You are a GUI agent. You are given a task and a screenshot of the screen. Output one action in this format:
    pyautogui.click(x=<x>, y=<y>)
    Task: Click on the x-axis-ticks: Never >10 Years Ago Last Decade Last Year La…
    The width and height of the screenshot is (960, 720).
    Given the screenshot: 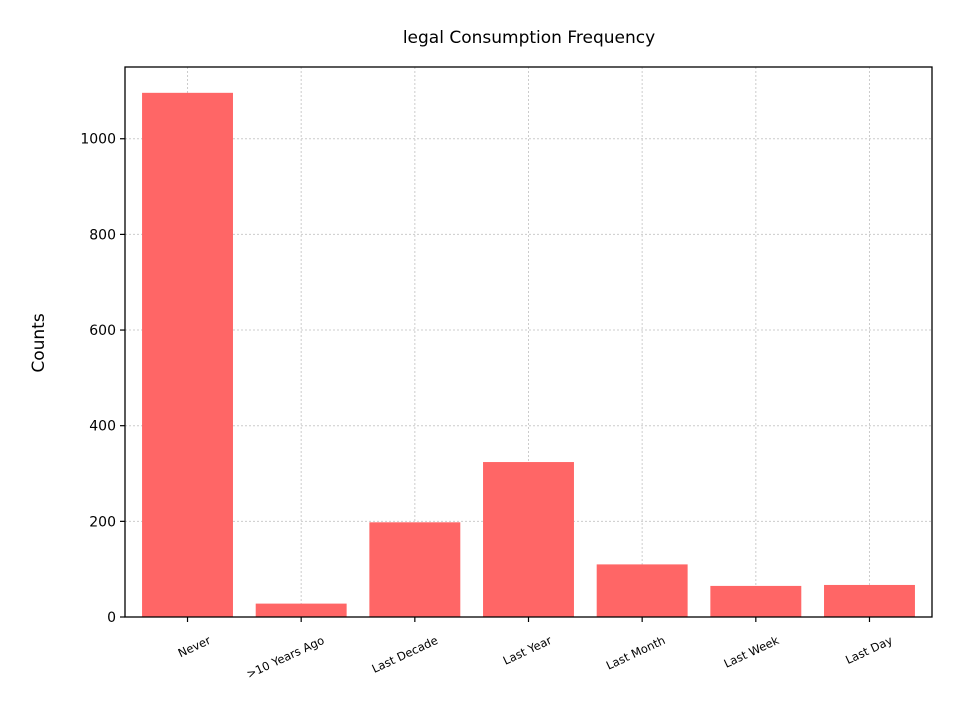 What is the action you would take?
    pyautogui.click(x=535, y=649)
    